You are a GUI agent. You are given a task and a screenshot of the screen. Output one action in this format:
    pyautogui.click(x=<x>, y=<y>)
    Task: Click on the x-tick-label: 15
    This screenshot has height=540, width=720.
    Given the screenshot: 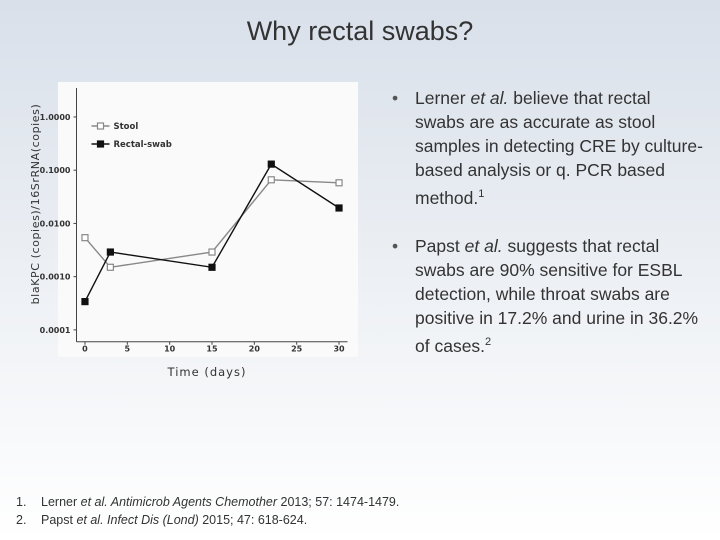 What is the action you would take?
    pyautogui.click(x=212, y=349)
    